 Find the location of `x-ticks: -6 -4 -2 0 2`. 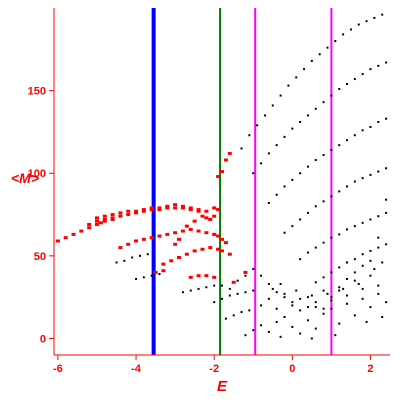

x-ticks: -6 -4 -2 0 2 is located at coordinates (213, 365).